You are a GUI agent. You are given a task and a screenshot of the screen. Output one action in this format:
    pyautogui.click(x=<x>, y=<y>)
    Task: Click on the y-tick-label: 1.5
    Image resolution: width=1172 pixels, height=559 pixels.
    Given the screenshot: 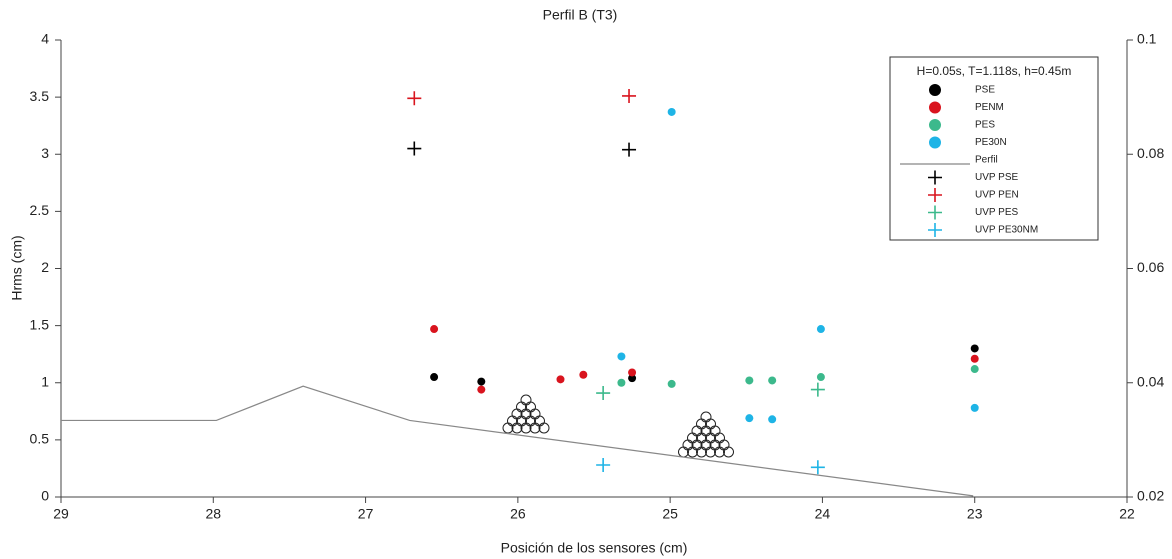 What is the action you would take?
    pyautogui.click(x=40, y=324)
    